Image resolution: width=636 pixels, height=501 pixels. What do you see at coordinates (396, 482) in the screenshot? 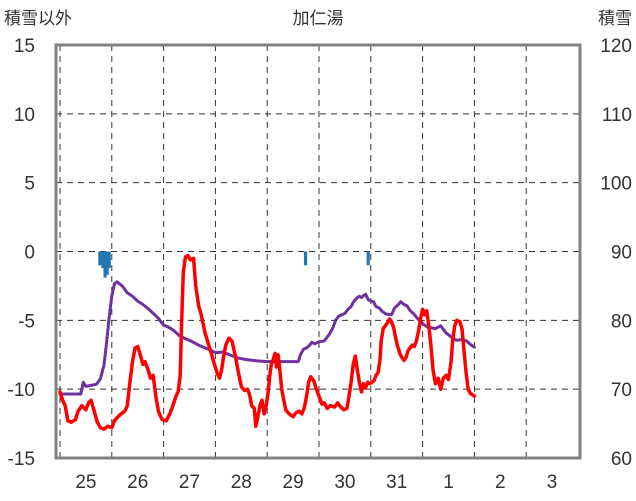
I see `x-tick-label: 31` at bounding box center [396, 482].